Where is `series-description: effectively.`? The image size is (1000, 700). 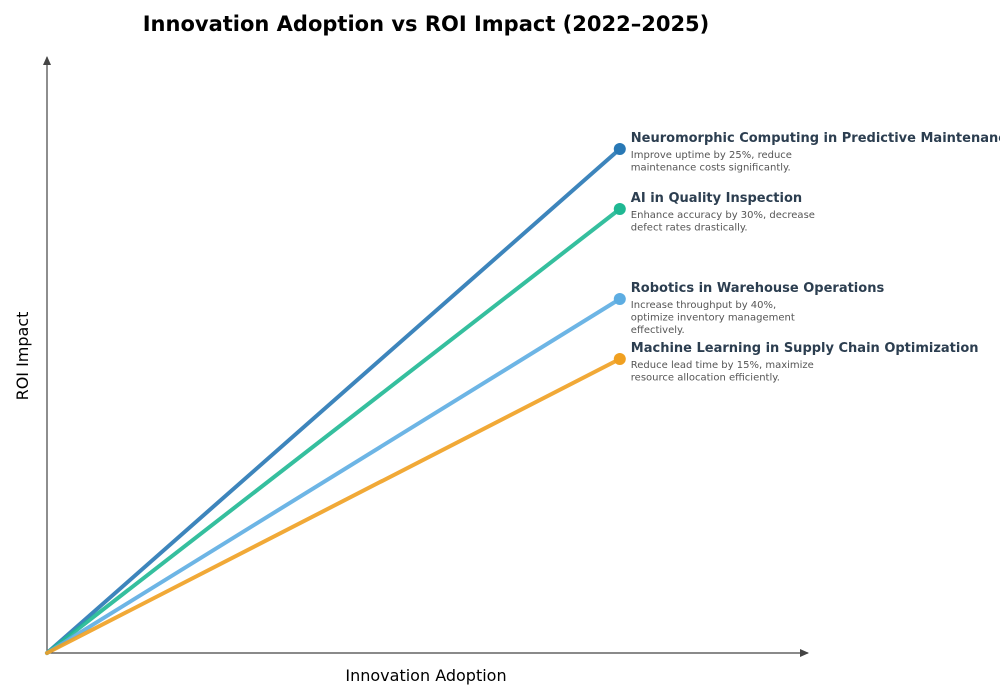 series-description: effectively. is located at coordinates (658, 330).